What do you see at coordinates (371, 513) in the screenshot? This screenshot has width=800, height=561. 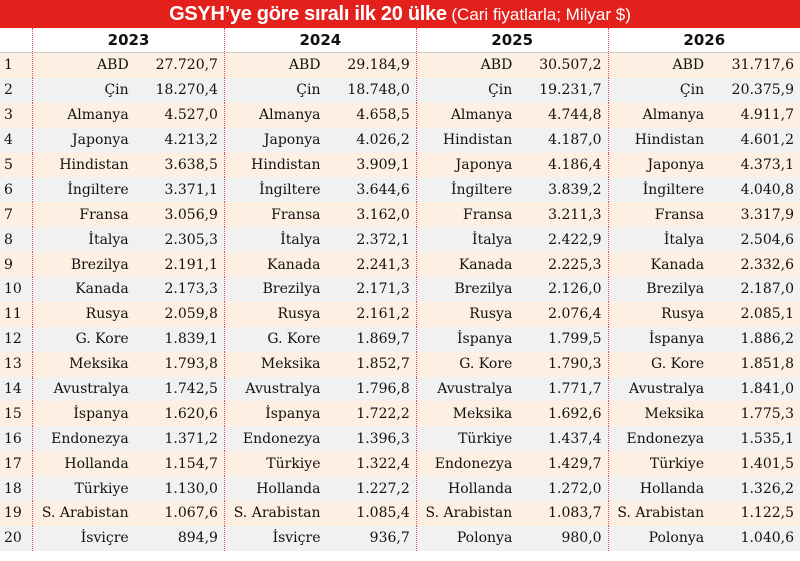 I see `gdp-value-cell: 1.085,4` at bounding box center [371, 513].